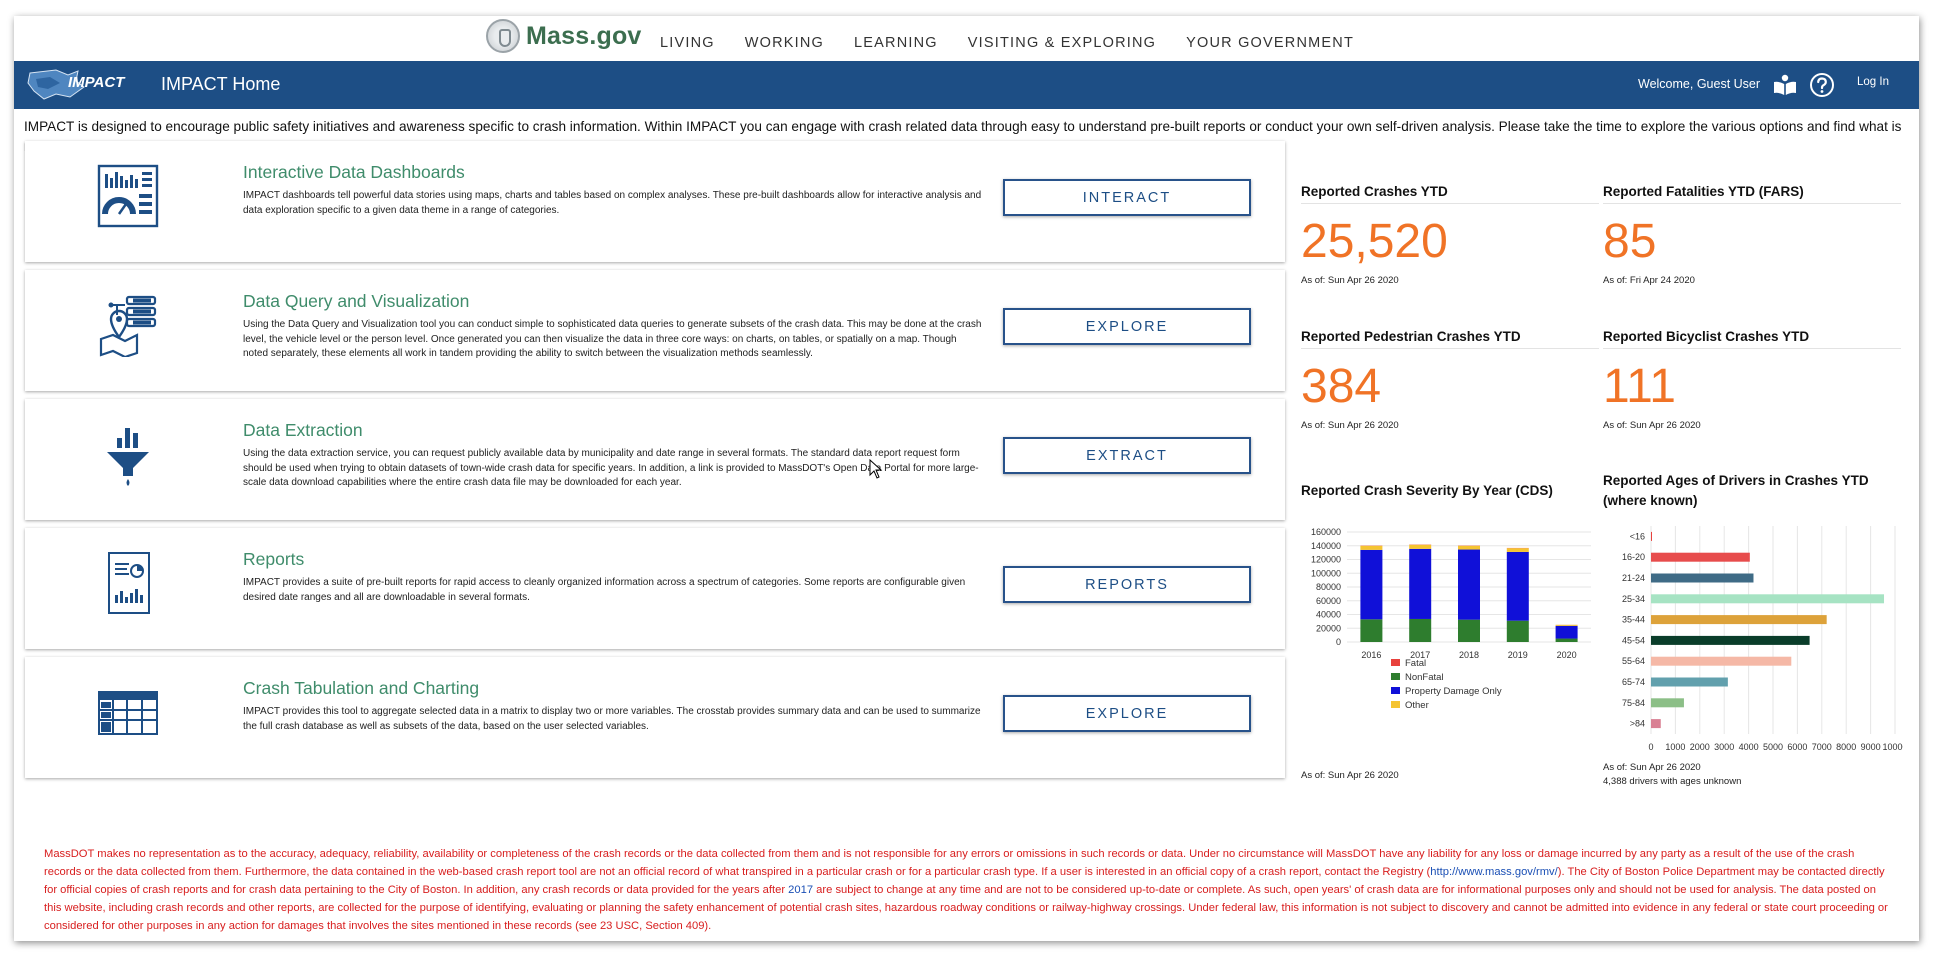 The width and height of the screenshot is (1936, 957). What do you see at coordinates (801, 890) in the screenshot?
I see `year-2017-link: 2017` at bounding box center [801, 890].